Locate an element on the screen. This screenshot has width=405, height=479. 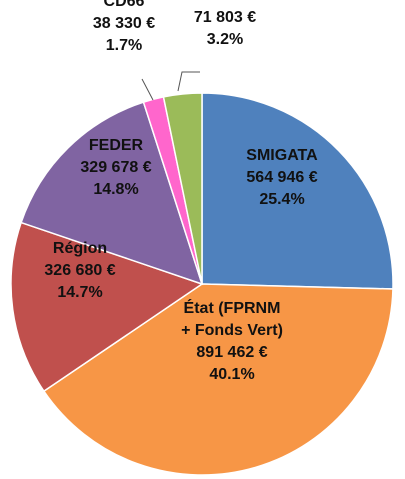
slice-value-label: 326 680 € is located at coordinates (79, 270).